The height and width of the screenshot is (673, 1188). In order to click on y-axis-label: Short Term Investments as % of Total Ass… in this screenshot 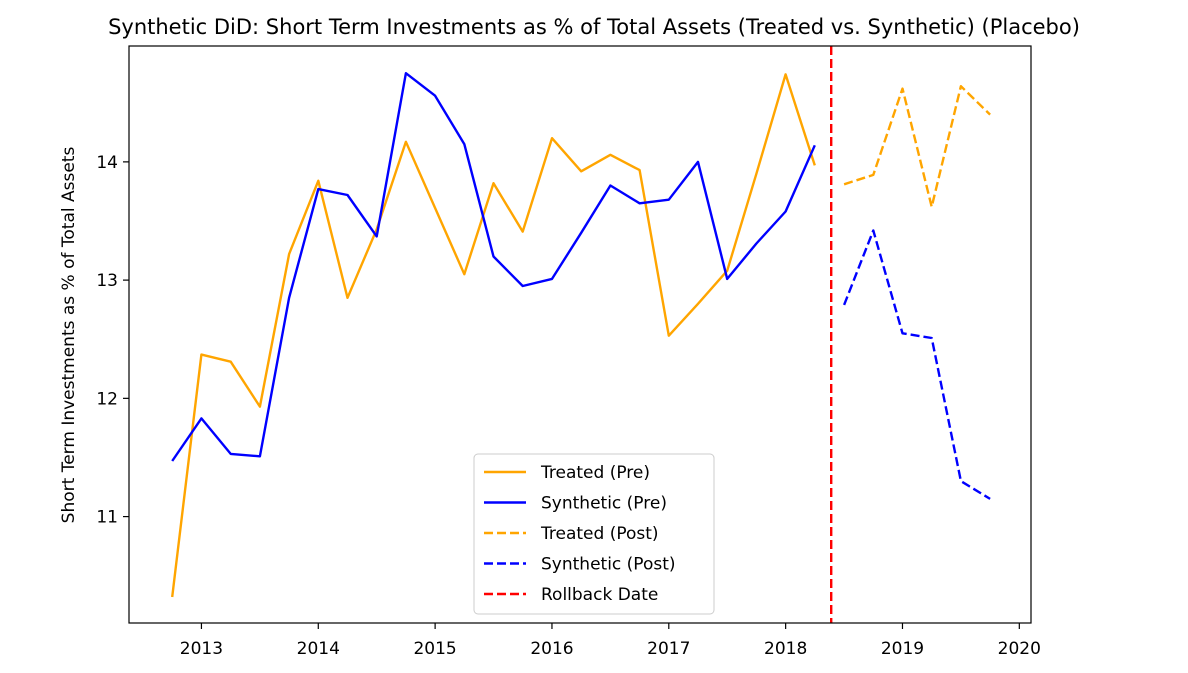, I will do `click(69, 335)`.